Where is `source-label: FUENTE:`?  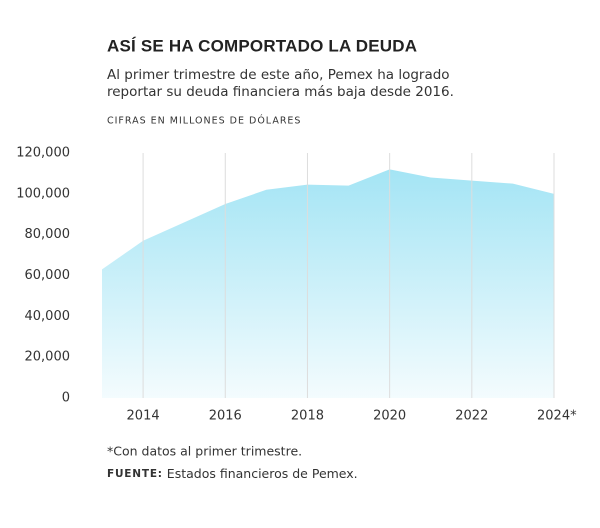
source-label: FUENTE: is located at coordinates (135, 474).